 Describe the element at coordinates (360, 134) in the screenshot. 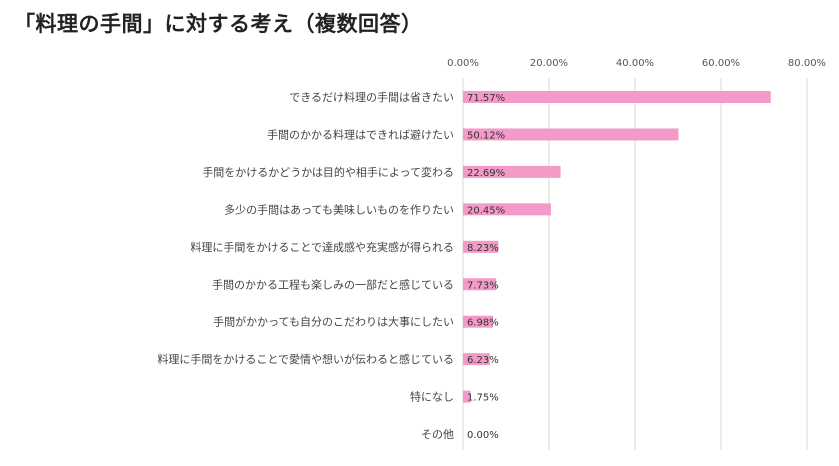

I see `category-label: 手間のかかる料理はできれば避けたい` at that location.